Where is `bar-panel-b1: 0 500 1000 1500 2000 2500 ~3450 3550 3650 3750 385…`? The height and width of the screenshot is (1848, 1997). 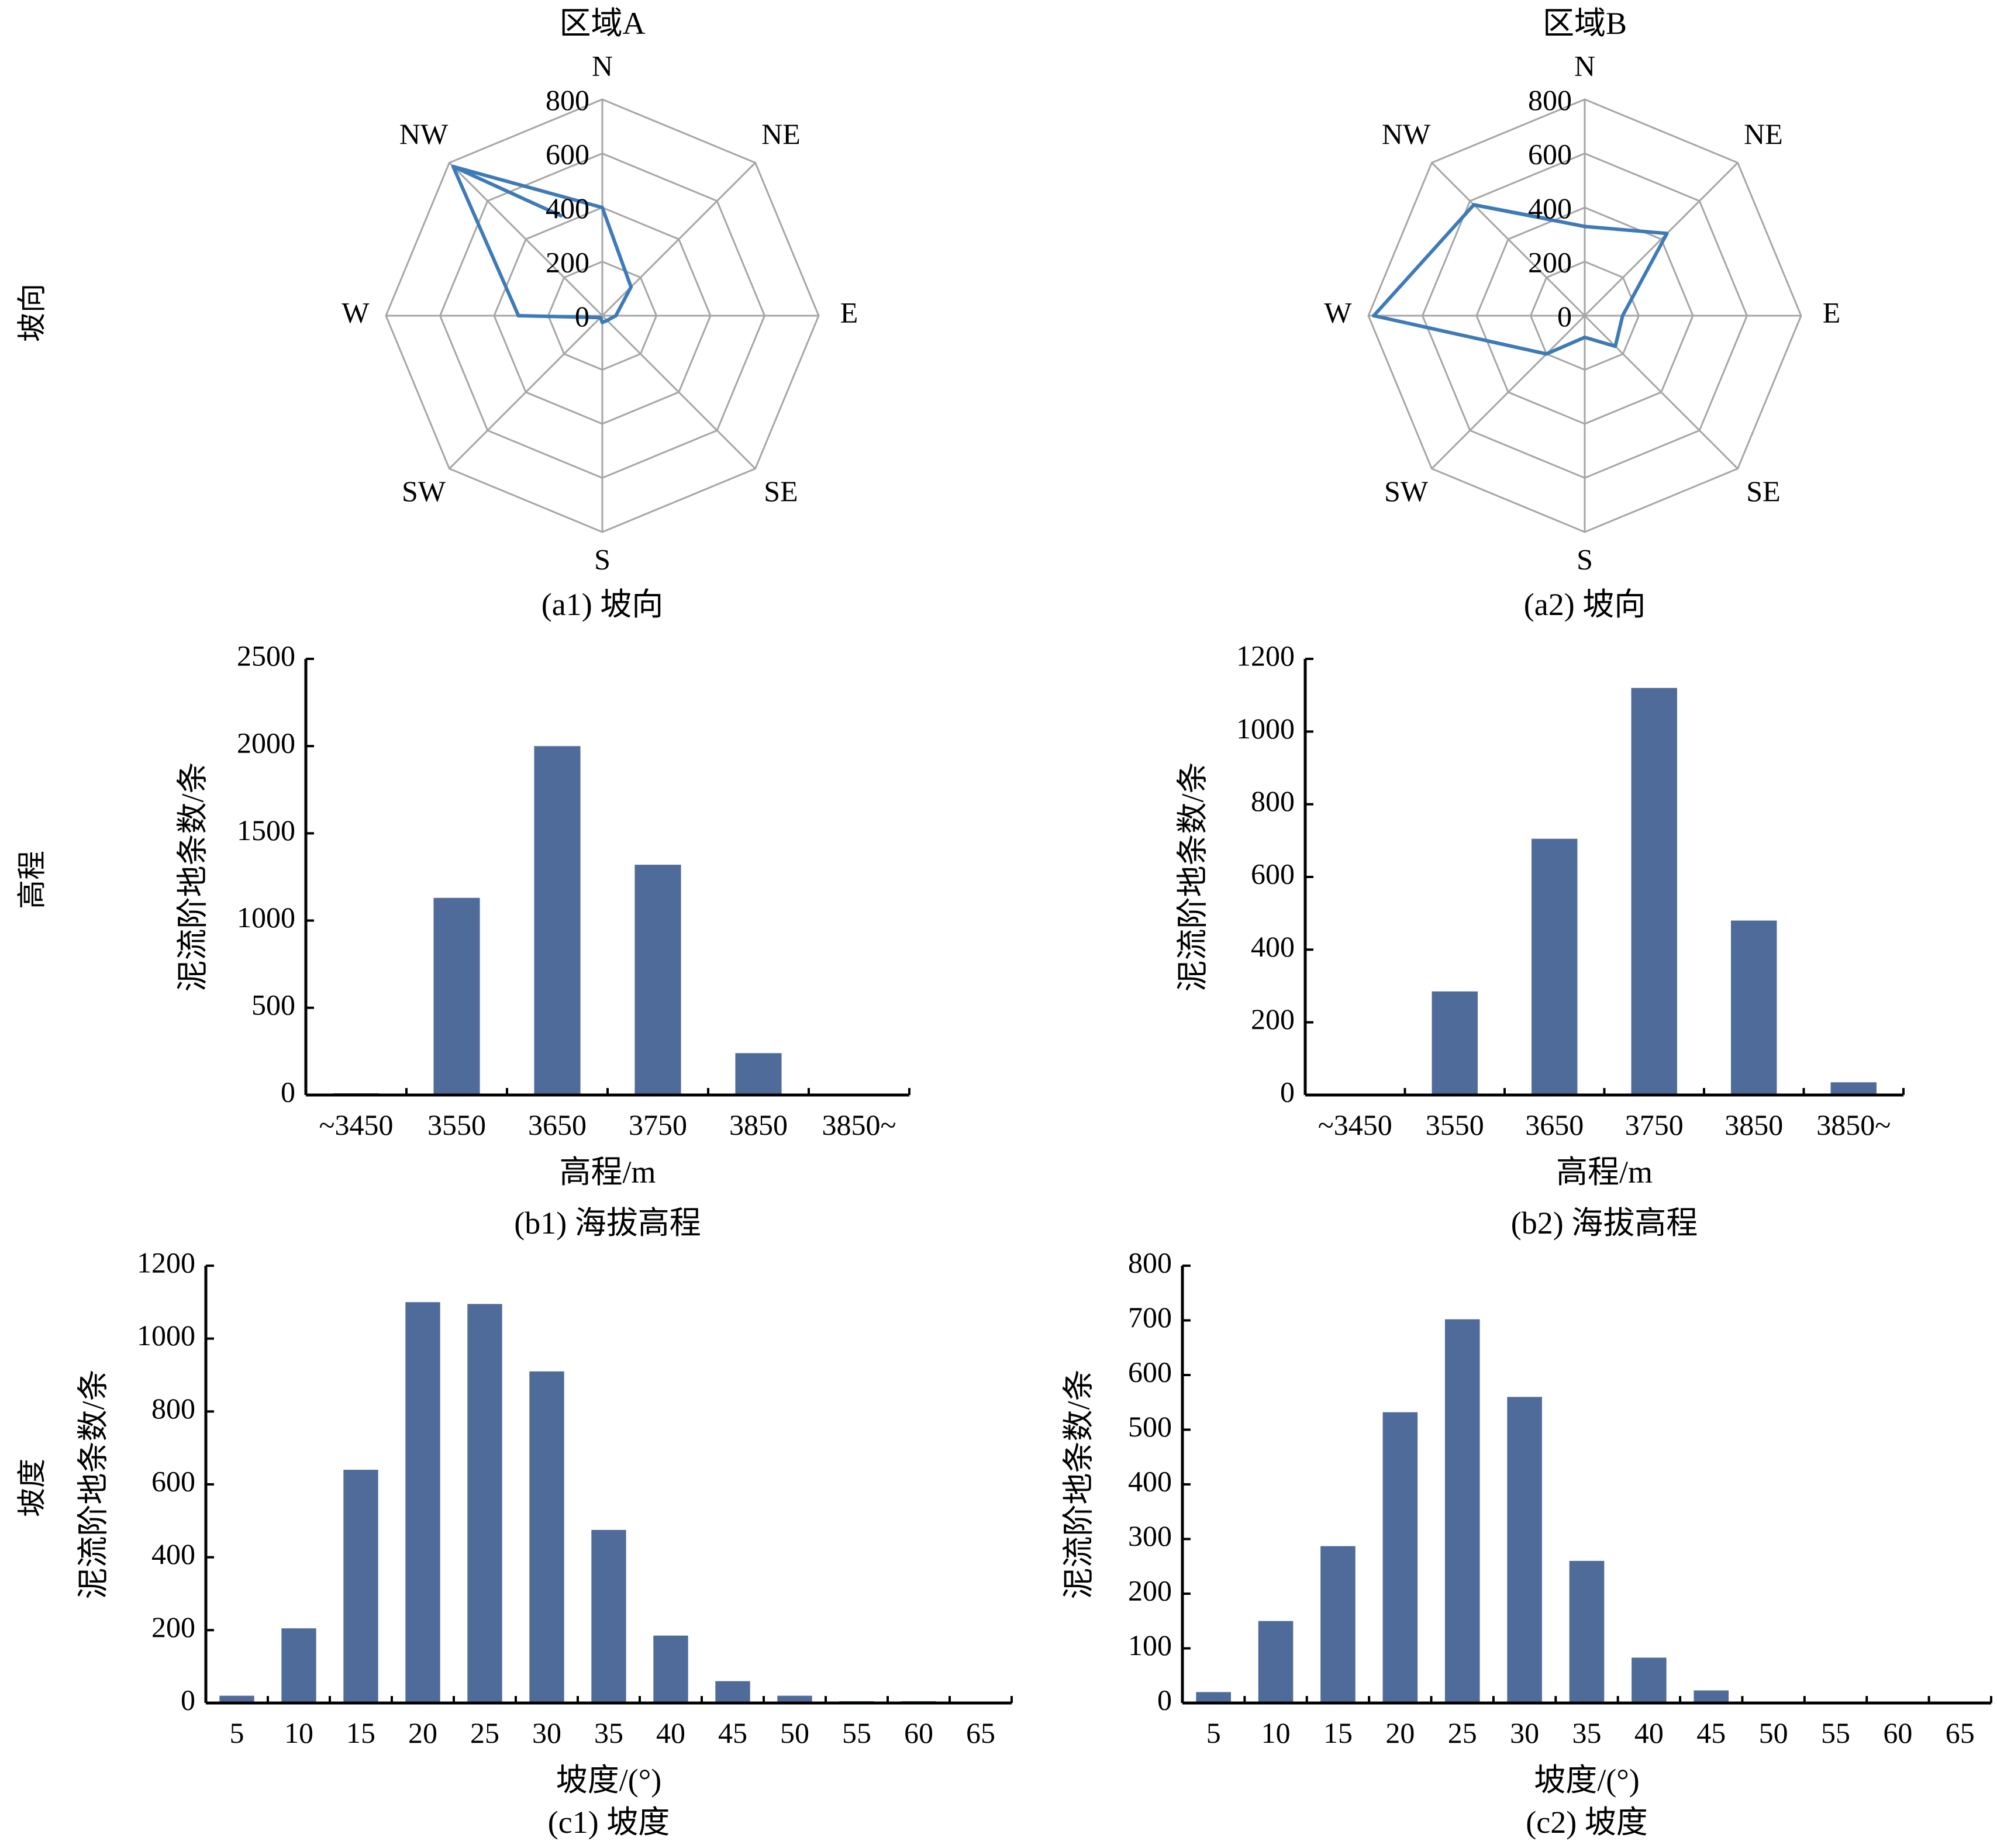 bar-panel-b1: 0 500 1000 1500 2000 2500 ~3450 3550 3650 3750 385… is located at coordinates (542, 940).